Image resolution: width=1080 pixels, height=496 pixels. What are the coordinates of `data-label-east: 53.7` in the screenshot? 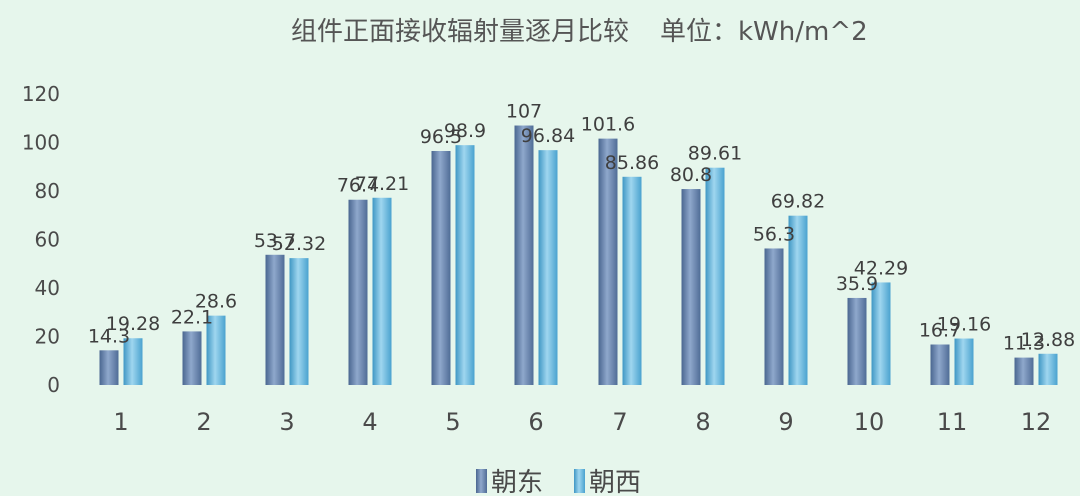 It's located at (275, 241).